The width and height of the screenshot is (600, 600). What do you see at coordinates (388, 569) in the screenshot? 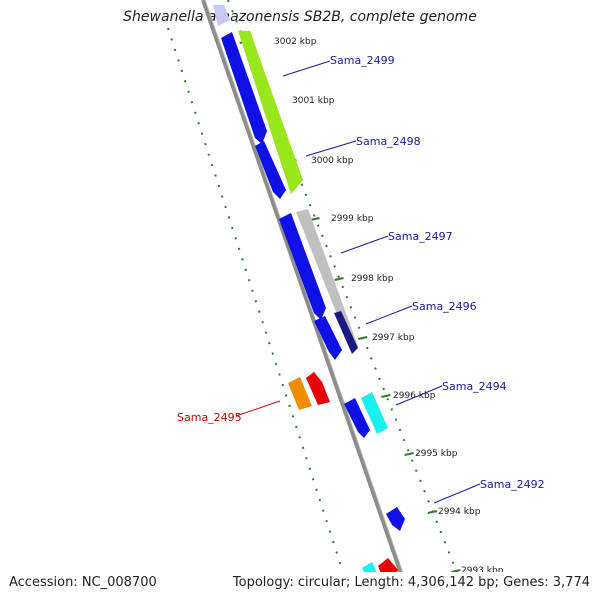
I see `feature-bottom-red` at bounding box center [388, 569].